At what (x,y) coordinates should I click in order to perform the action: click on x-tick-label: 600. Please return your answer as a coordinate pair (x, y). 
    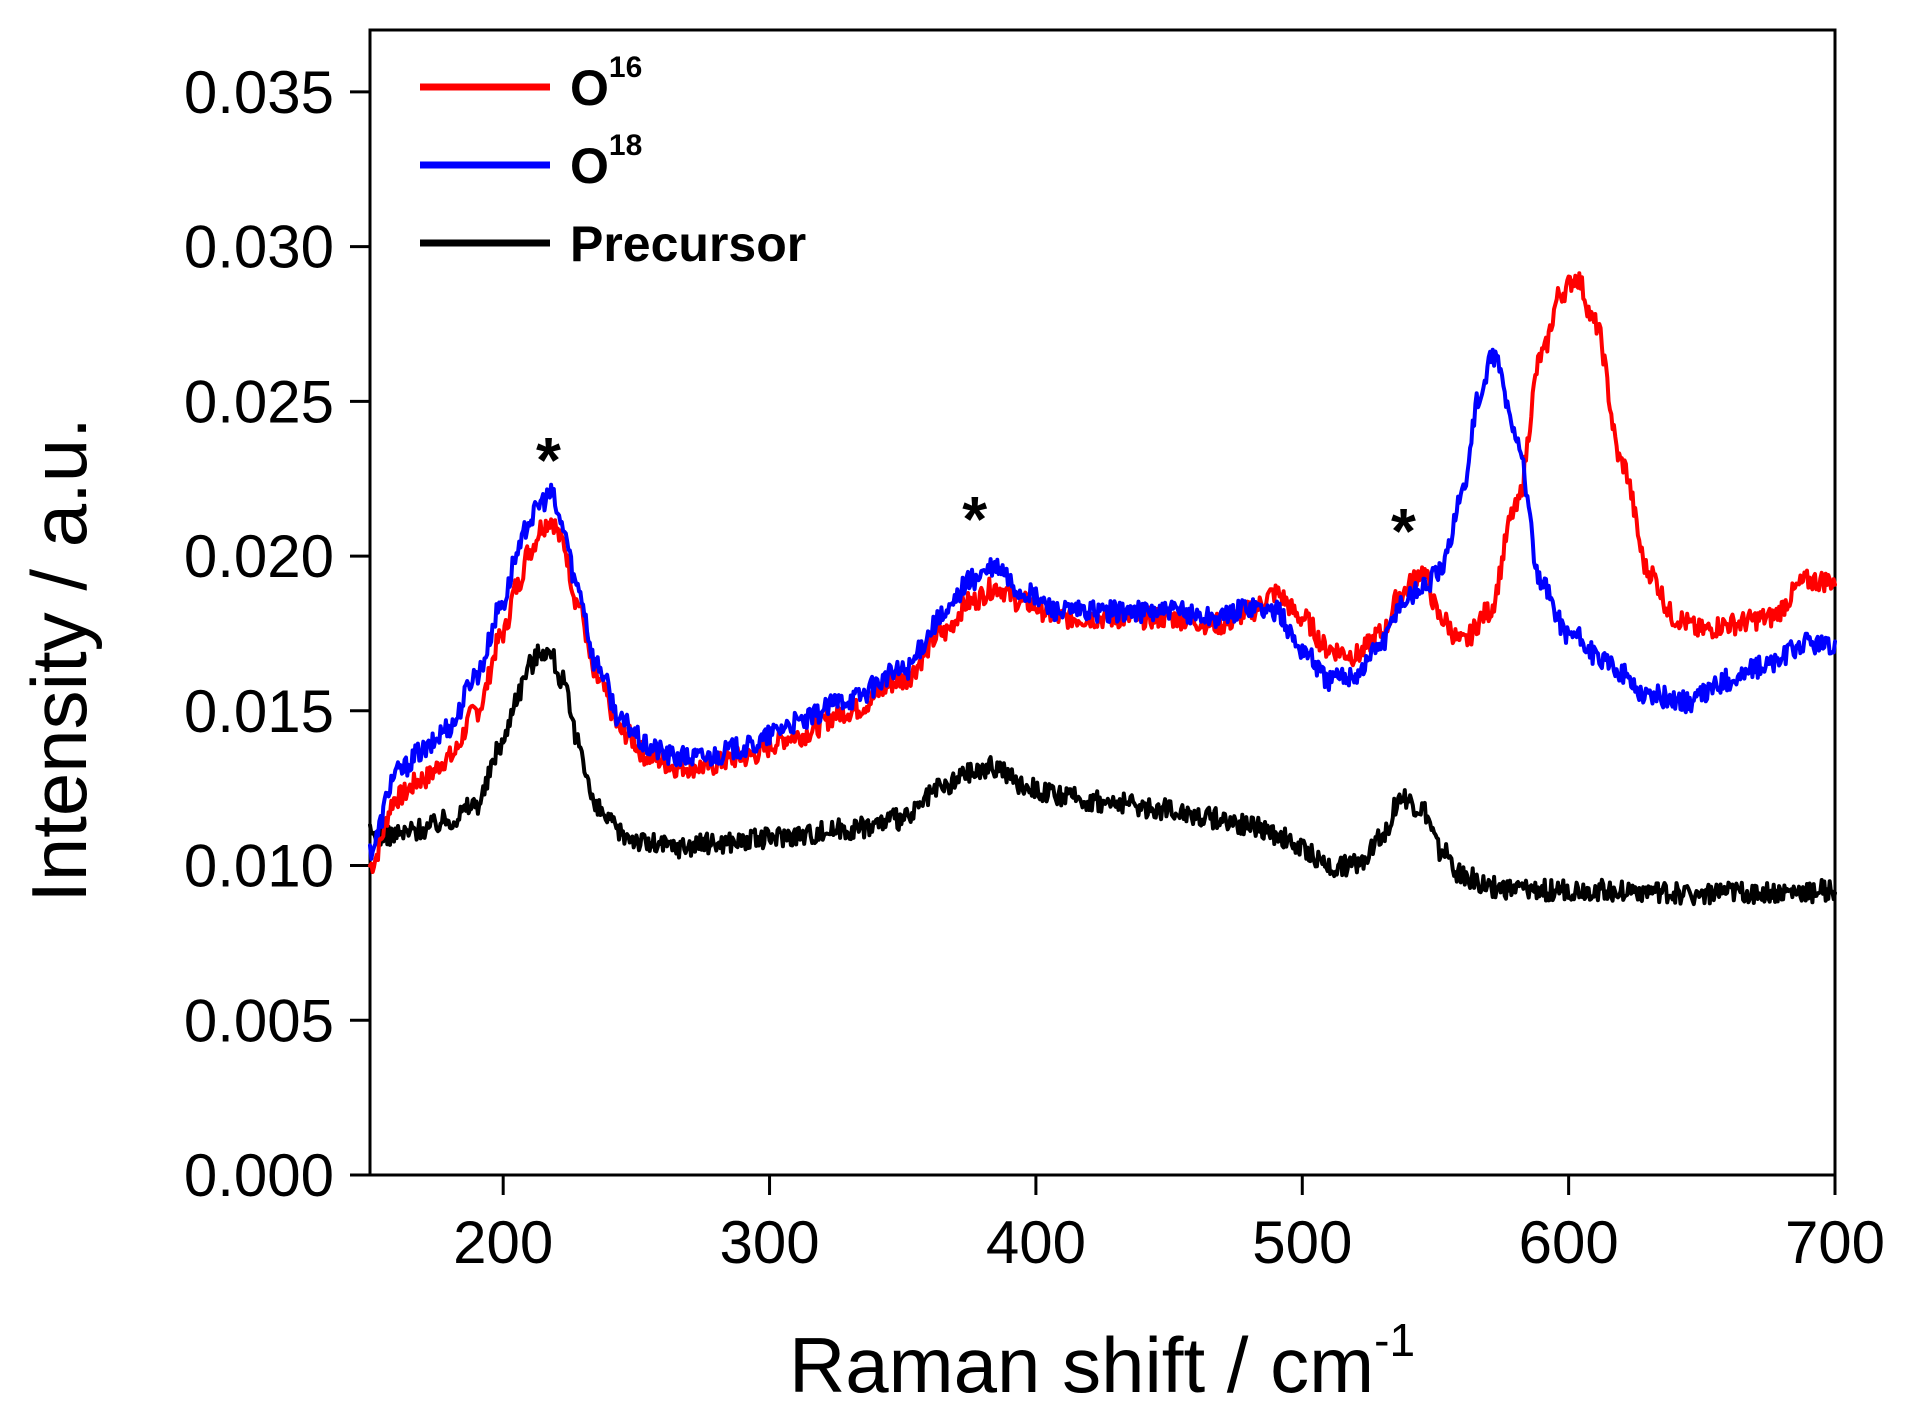
    Looking at the image, I should click on (1569, 1242).